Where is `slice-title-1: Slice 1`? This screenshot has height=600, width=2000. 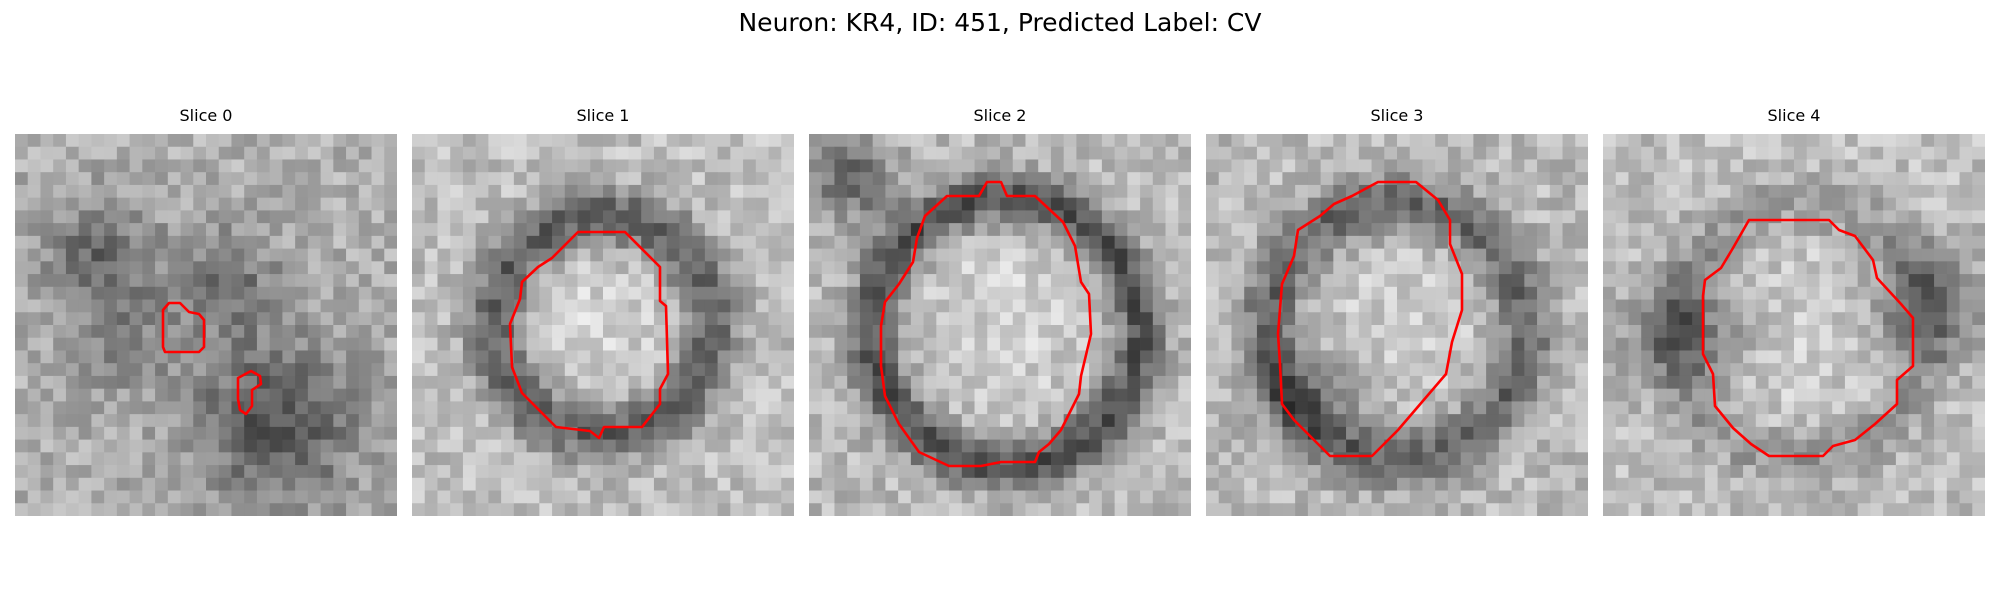
slice-title-1: Slice 1 is located at coordinates (603, 115).